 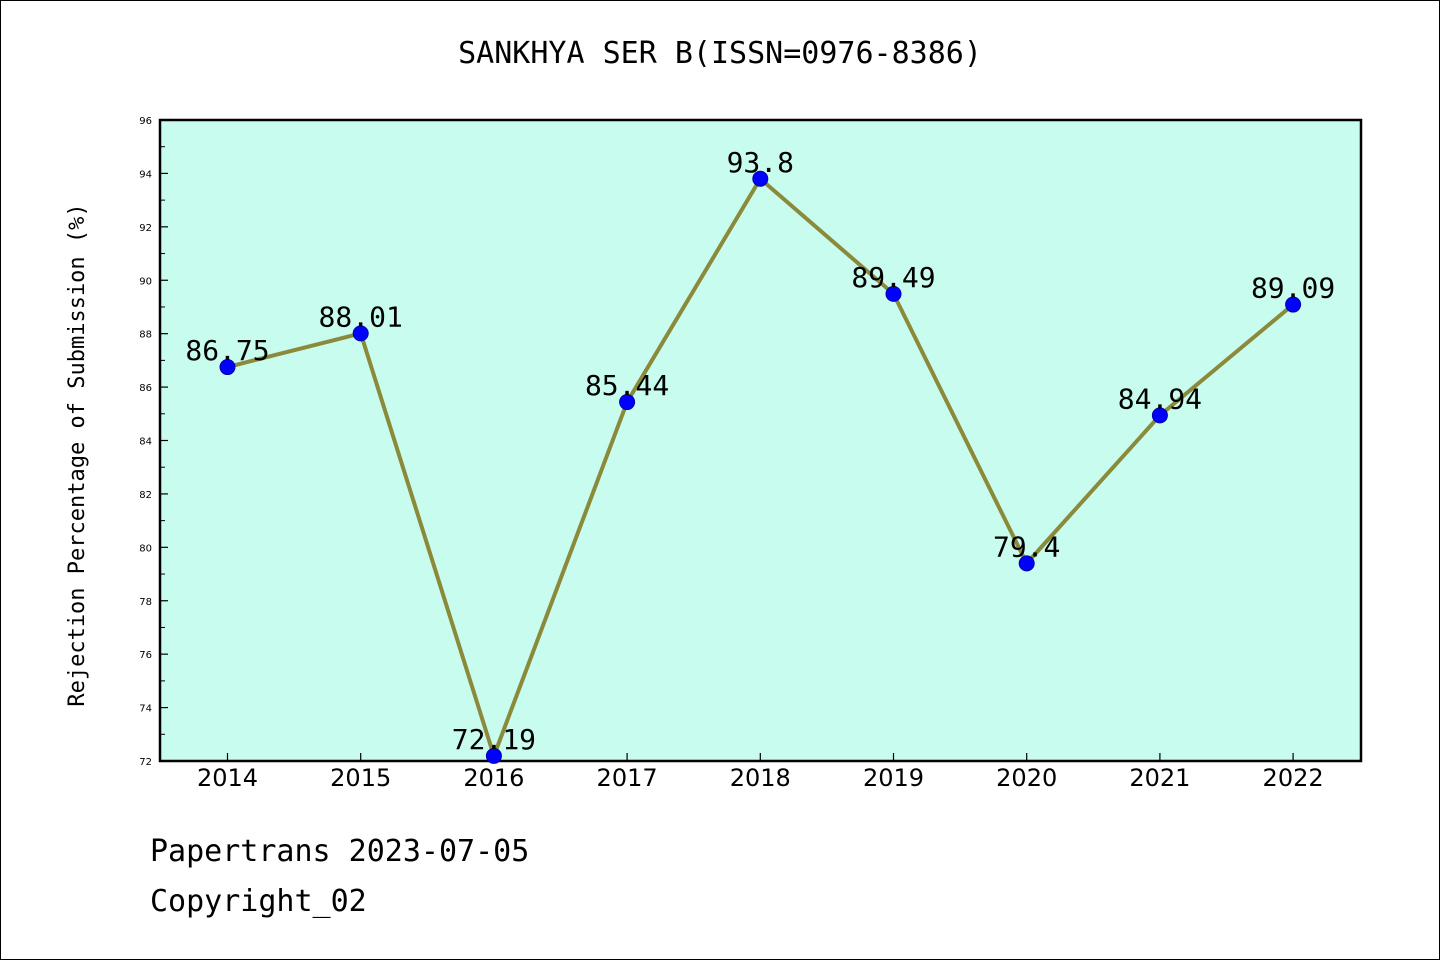 I want to click on chart-title: SANKHYA SER B(ISSN=0976-8386), so click(x=720, y=53).